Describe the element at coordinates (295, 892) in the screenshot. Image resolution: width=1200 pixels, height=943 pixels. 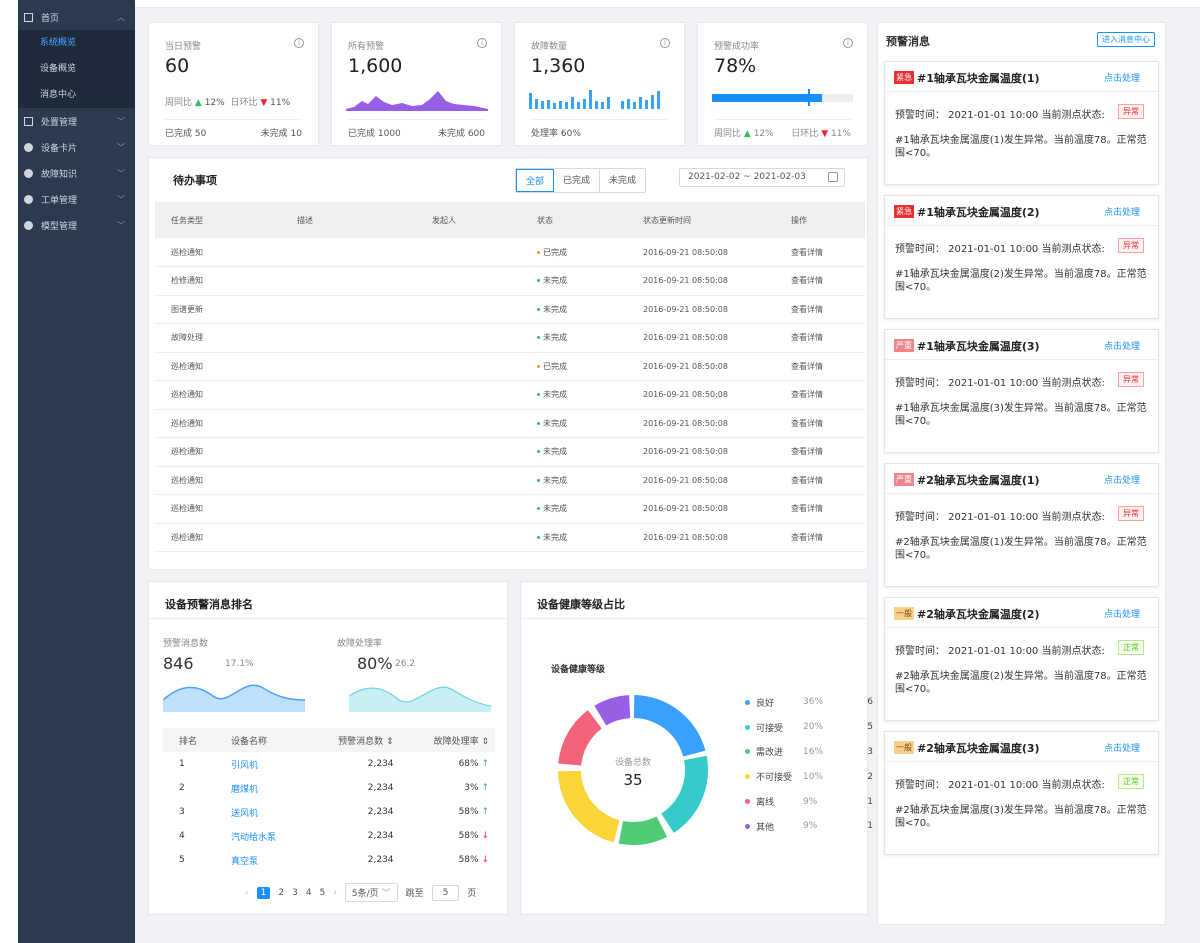
I see `page-3: 3` at that location.